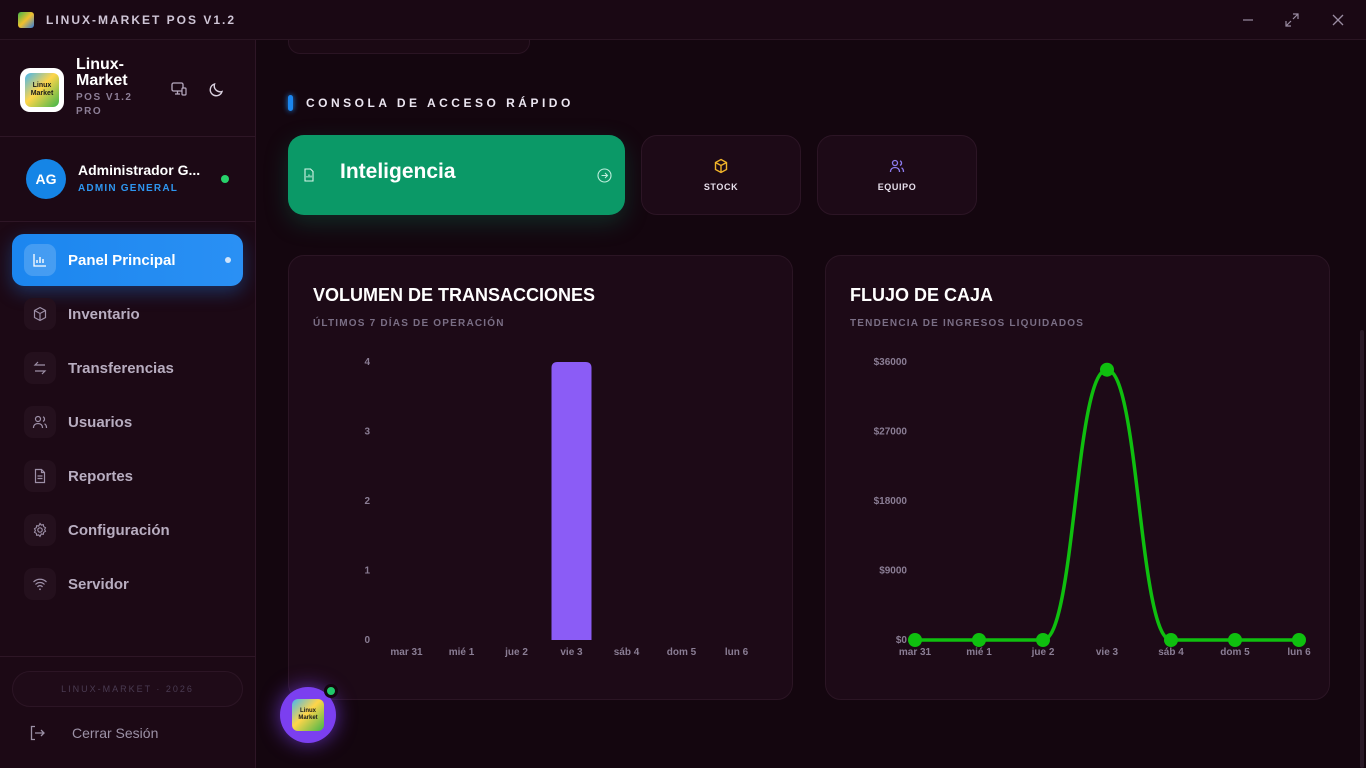 The image size is (1366, 768). I want to click on minimize-button, so click(1248, 20).